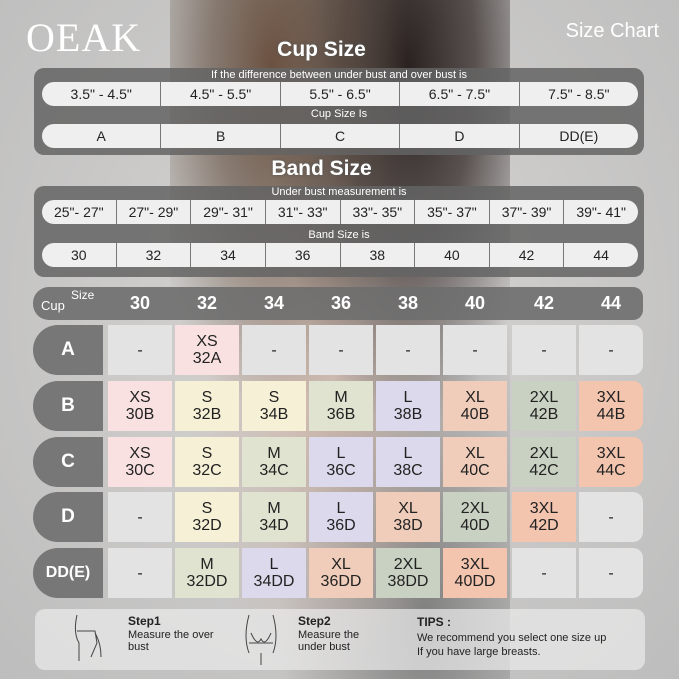 The height and width of the screenshot is (679, 679). What do you see at coordinates (314, 621) in the screenshot?
I see `step2-title: Step2` at bounding box center [314, 621].